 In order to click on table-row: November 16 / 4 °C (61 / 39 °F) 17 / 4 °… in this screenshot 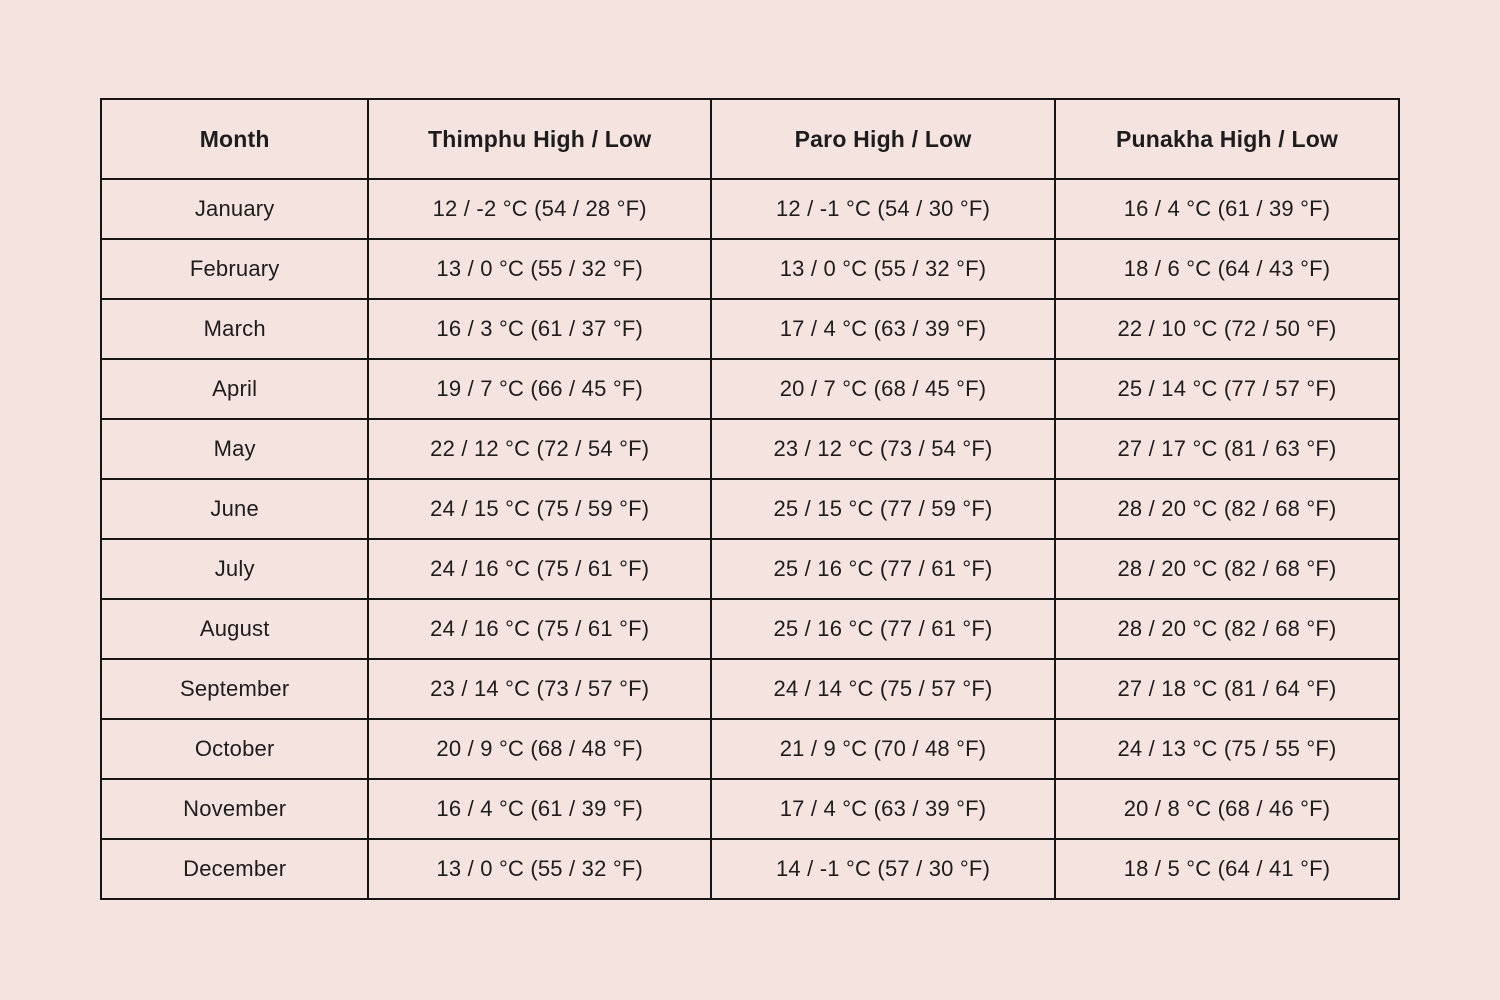, I will do `click(749, 809)`.